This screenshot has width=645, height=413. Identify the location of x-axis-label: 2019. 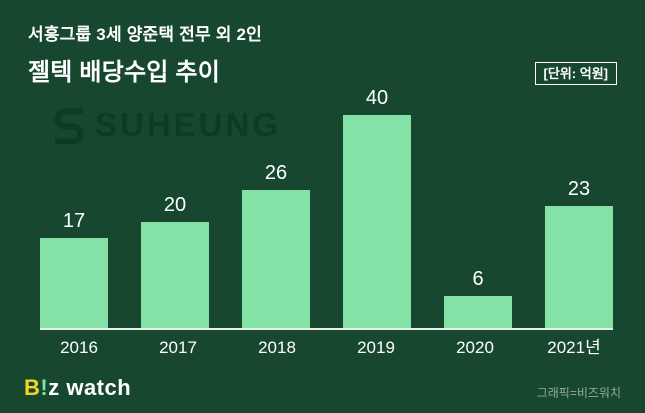
(376, 347).